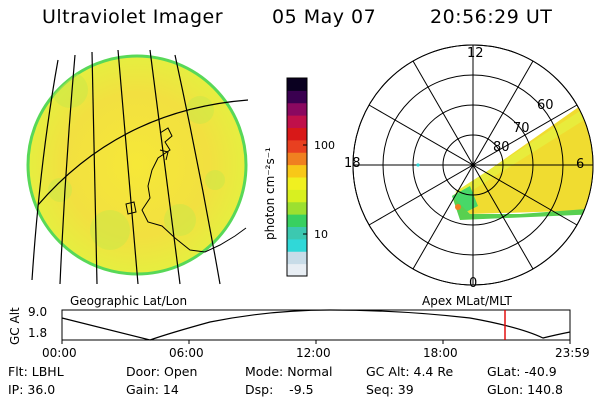  Describe the element at coordinates (572, 353) in the screenshot. I see `timeline-x-tick-4: 23:59` at that location.